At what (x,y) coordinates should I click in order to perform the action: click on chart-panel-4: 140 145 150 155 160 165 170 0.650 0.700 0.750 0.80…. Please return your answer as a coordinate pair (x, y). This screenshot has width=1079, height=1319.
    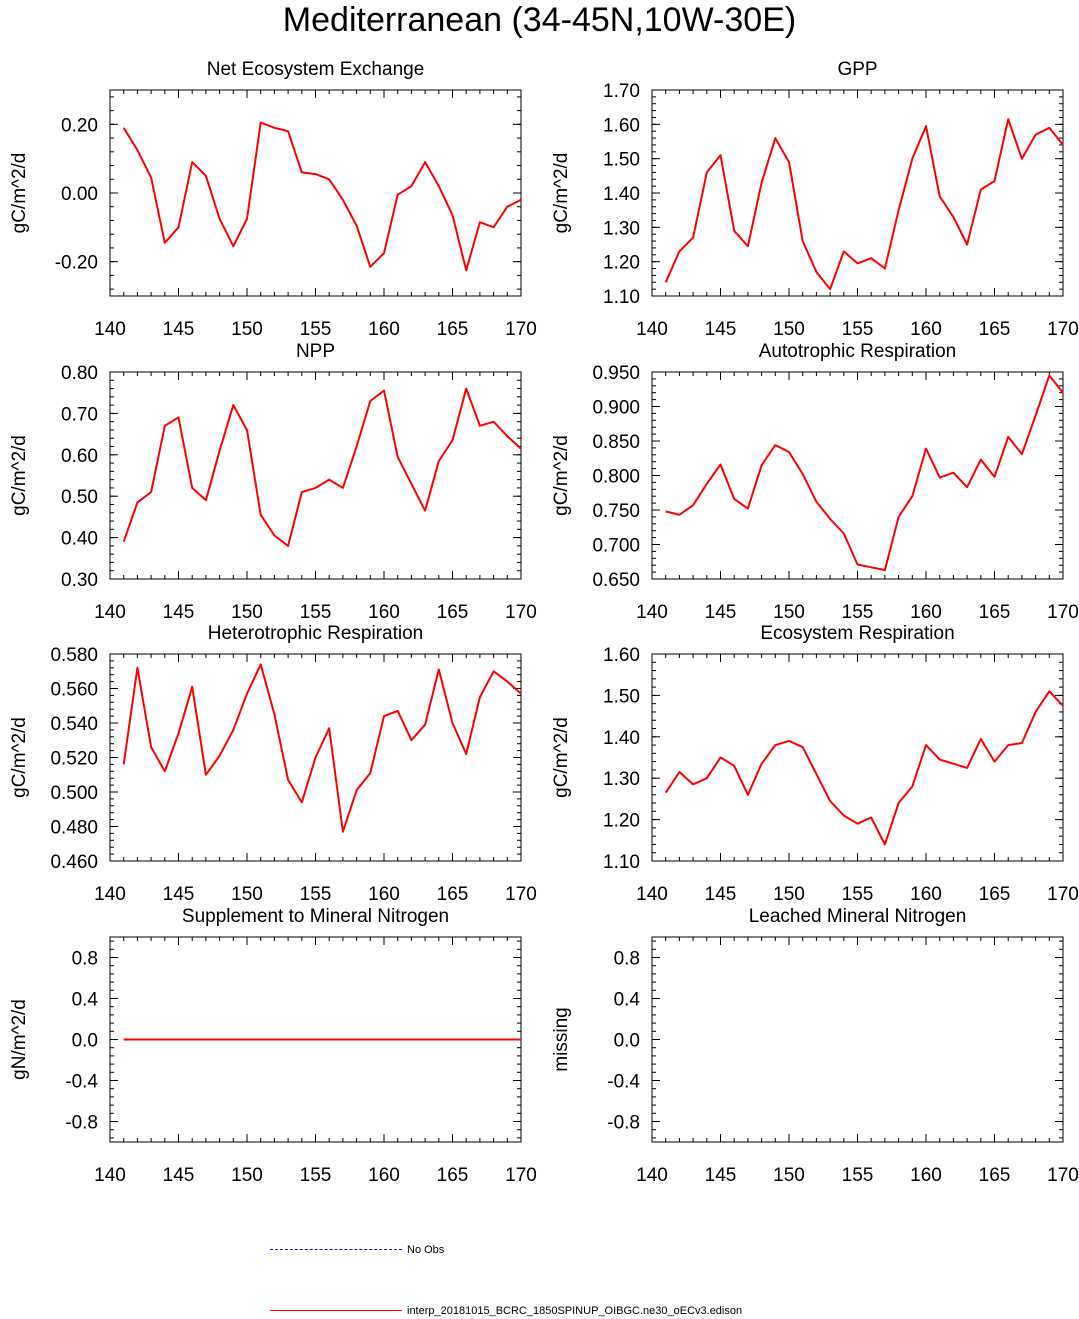
    Looking at the image, I should click on (815, 482).